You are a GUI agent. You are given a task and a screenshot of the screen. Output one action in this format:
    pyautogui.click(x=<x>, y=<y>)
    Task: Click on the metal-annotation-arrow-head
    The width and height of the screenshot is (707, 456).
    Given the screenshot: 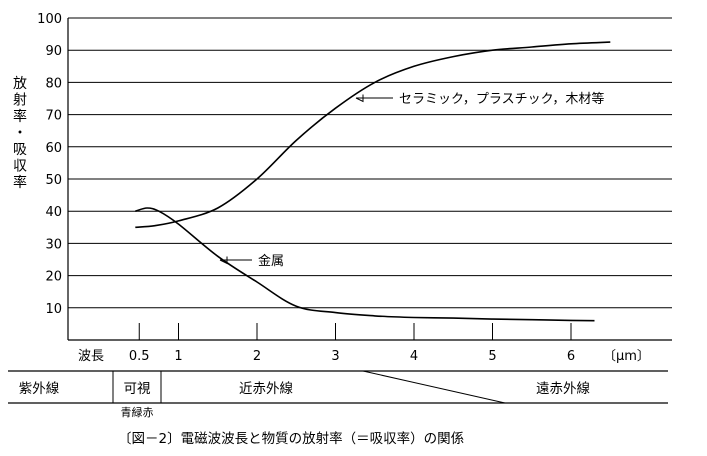 What is the action you would take?
    pyautogui.click(x=223, y=260)
    